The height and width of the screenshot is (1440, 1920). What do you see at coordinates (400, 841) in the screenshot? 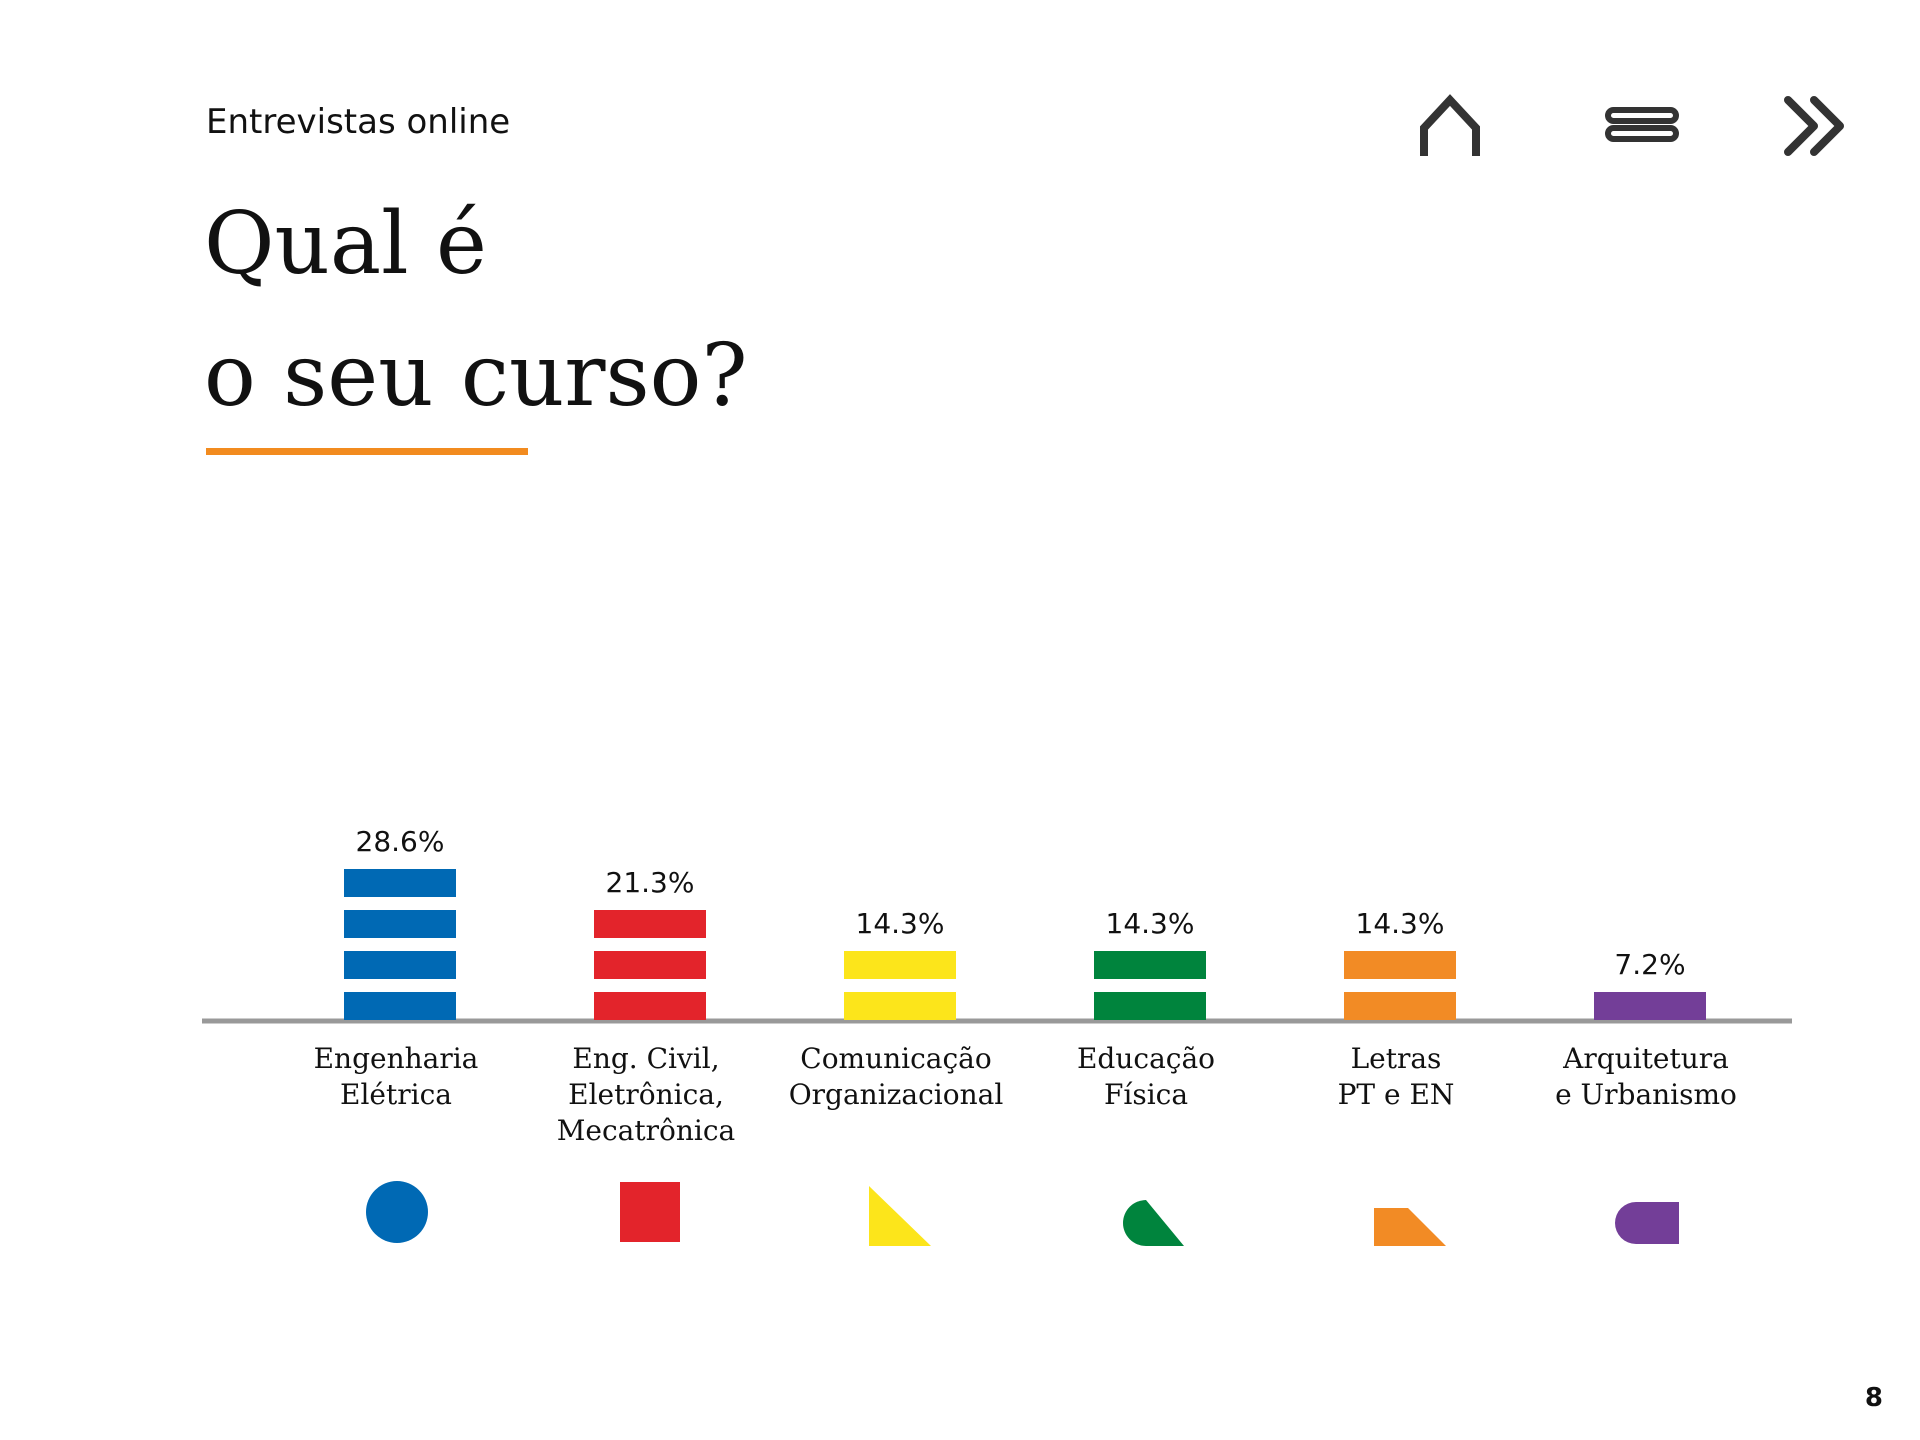
I see `bar-value-label: 28.6%` at bounding box center [400, 841].